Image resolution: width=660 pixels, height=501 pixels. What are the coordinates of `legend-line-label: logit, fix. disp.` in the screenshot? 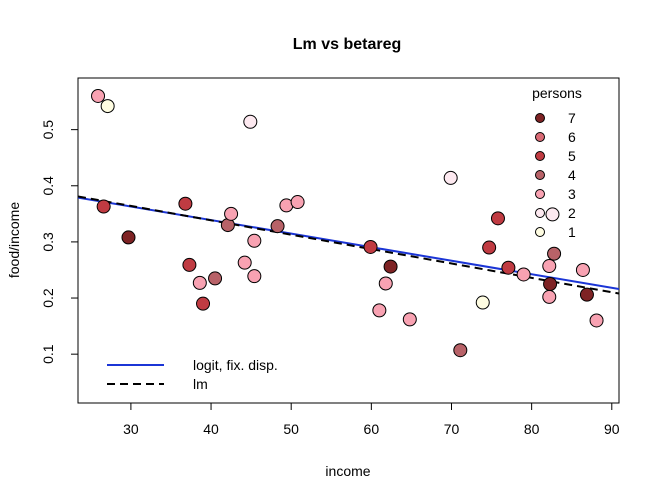 It's located at (235, 365).